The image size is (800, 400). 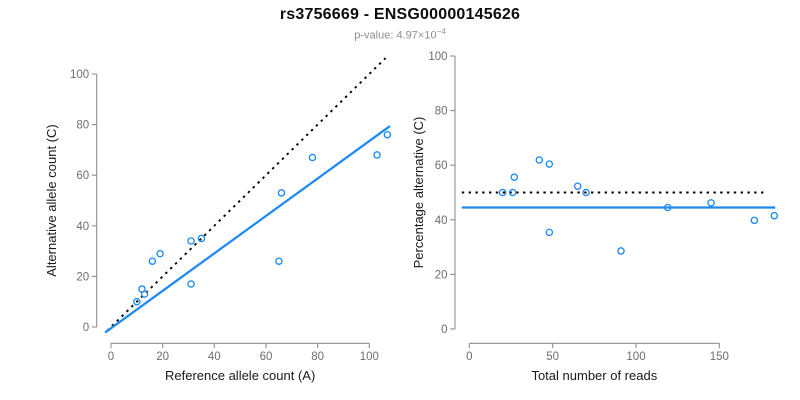 I want to click on pvalue-times-symbol: ×, so click(x=421, y=35).